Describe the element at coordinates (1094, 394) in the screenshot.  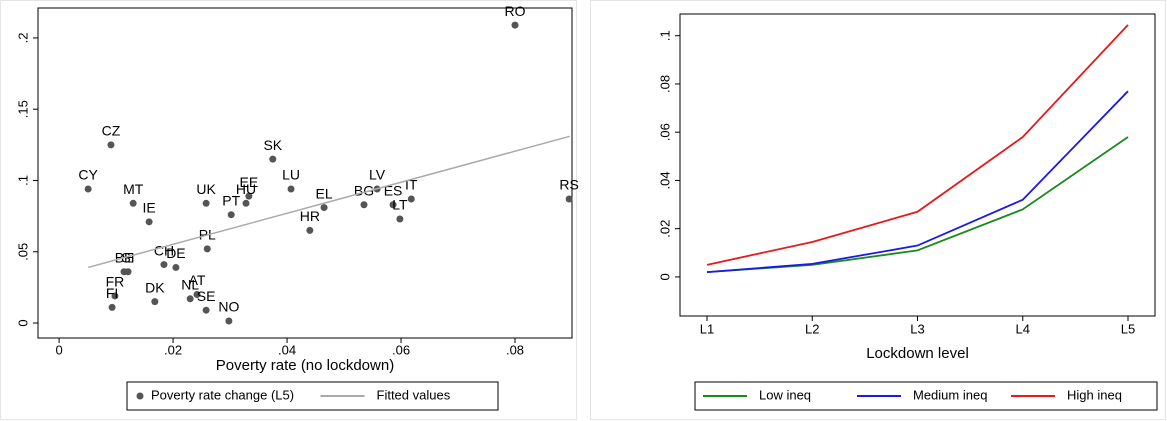
I see `legend-label: High ineq` at that location.